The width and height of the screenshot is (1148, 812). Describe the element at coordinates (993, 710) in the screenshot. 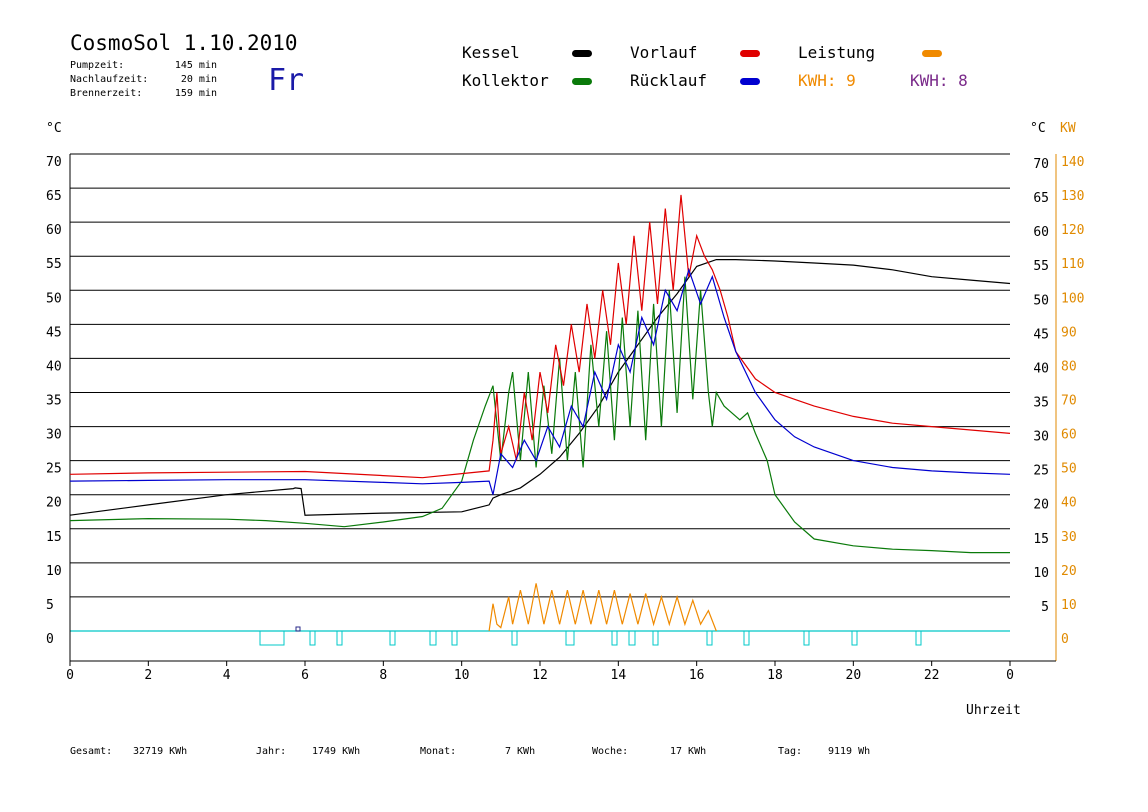

I see `x-axis-label: Uhrzeit` at that location.